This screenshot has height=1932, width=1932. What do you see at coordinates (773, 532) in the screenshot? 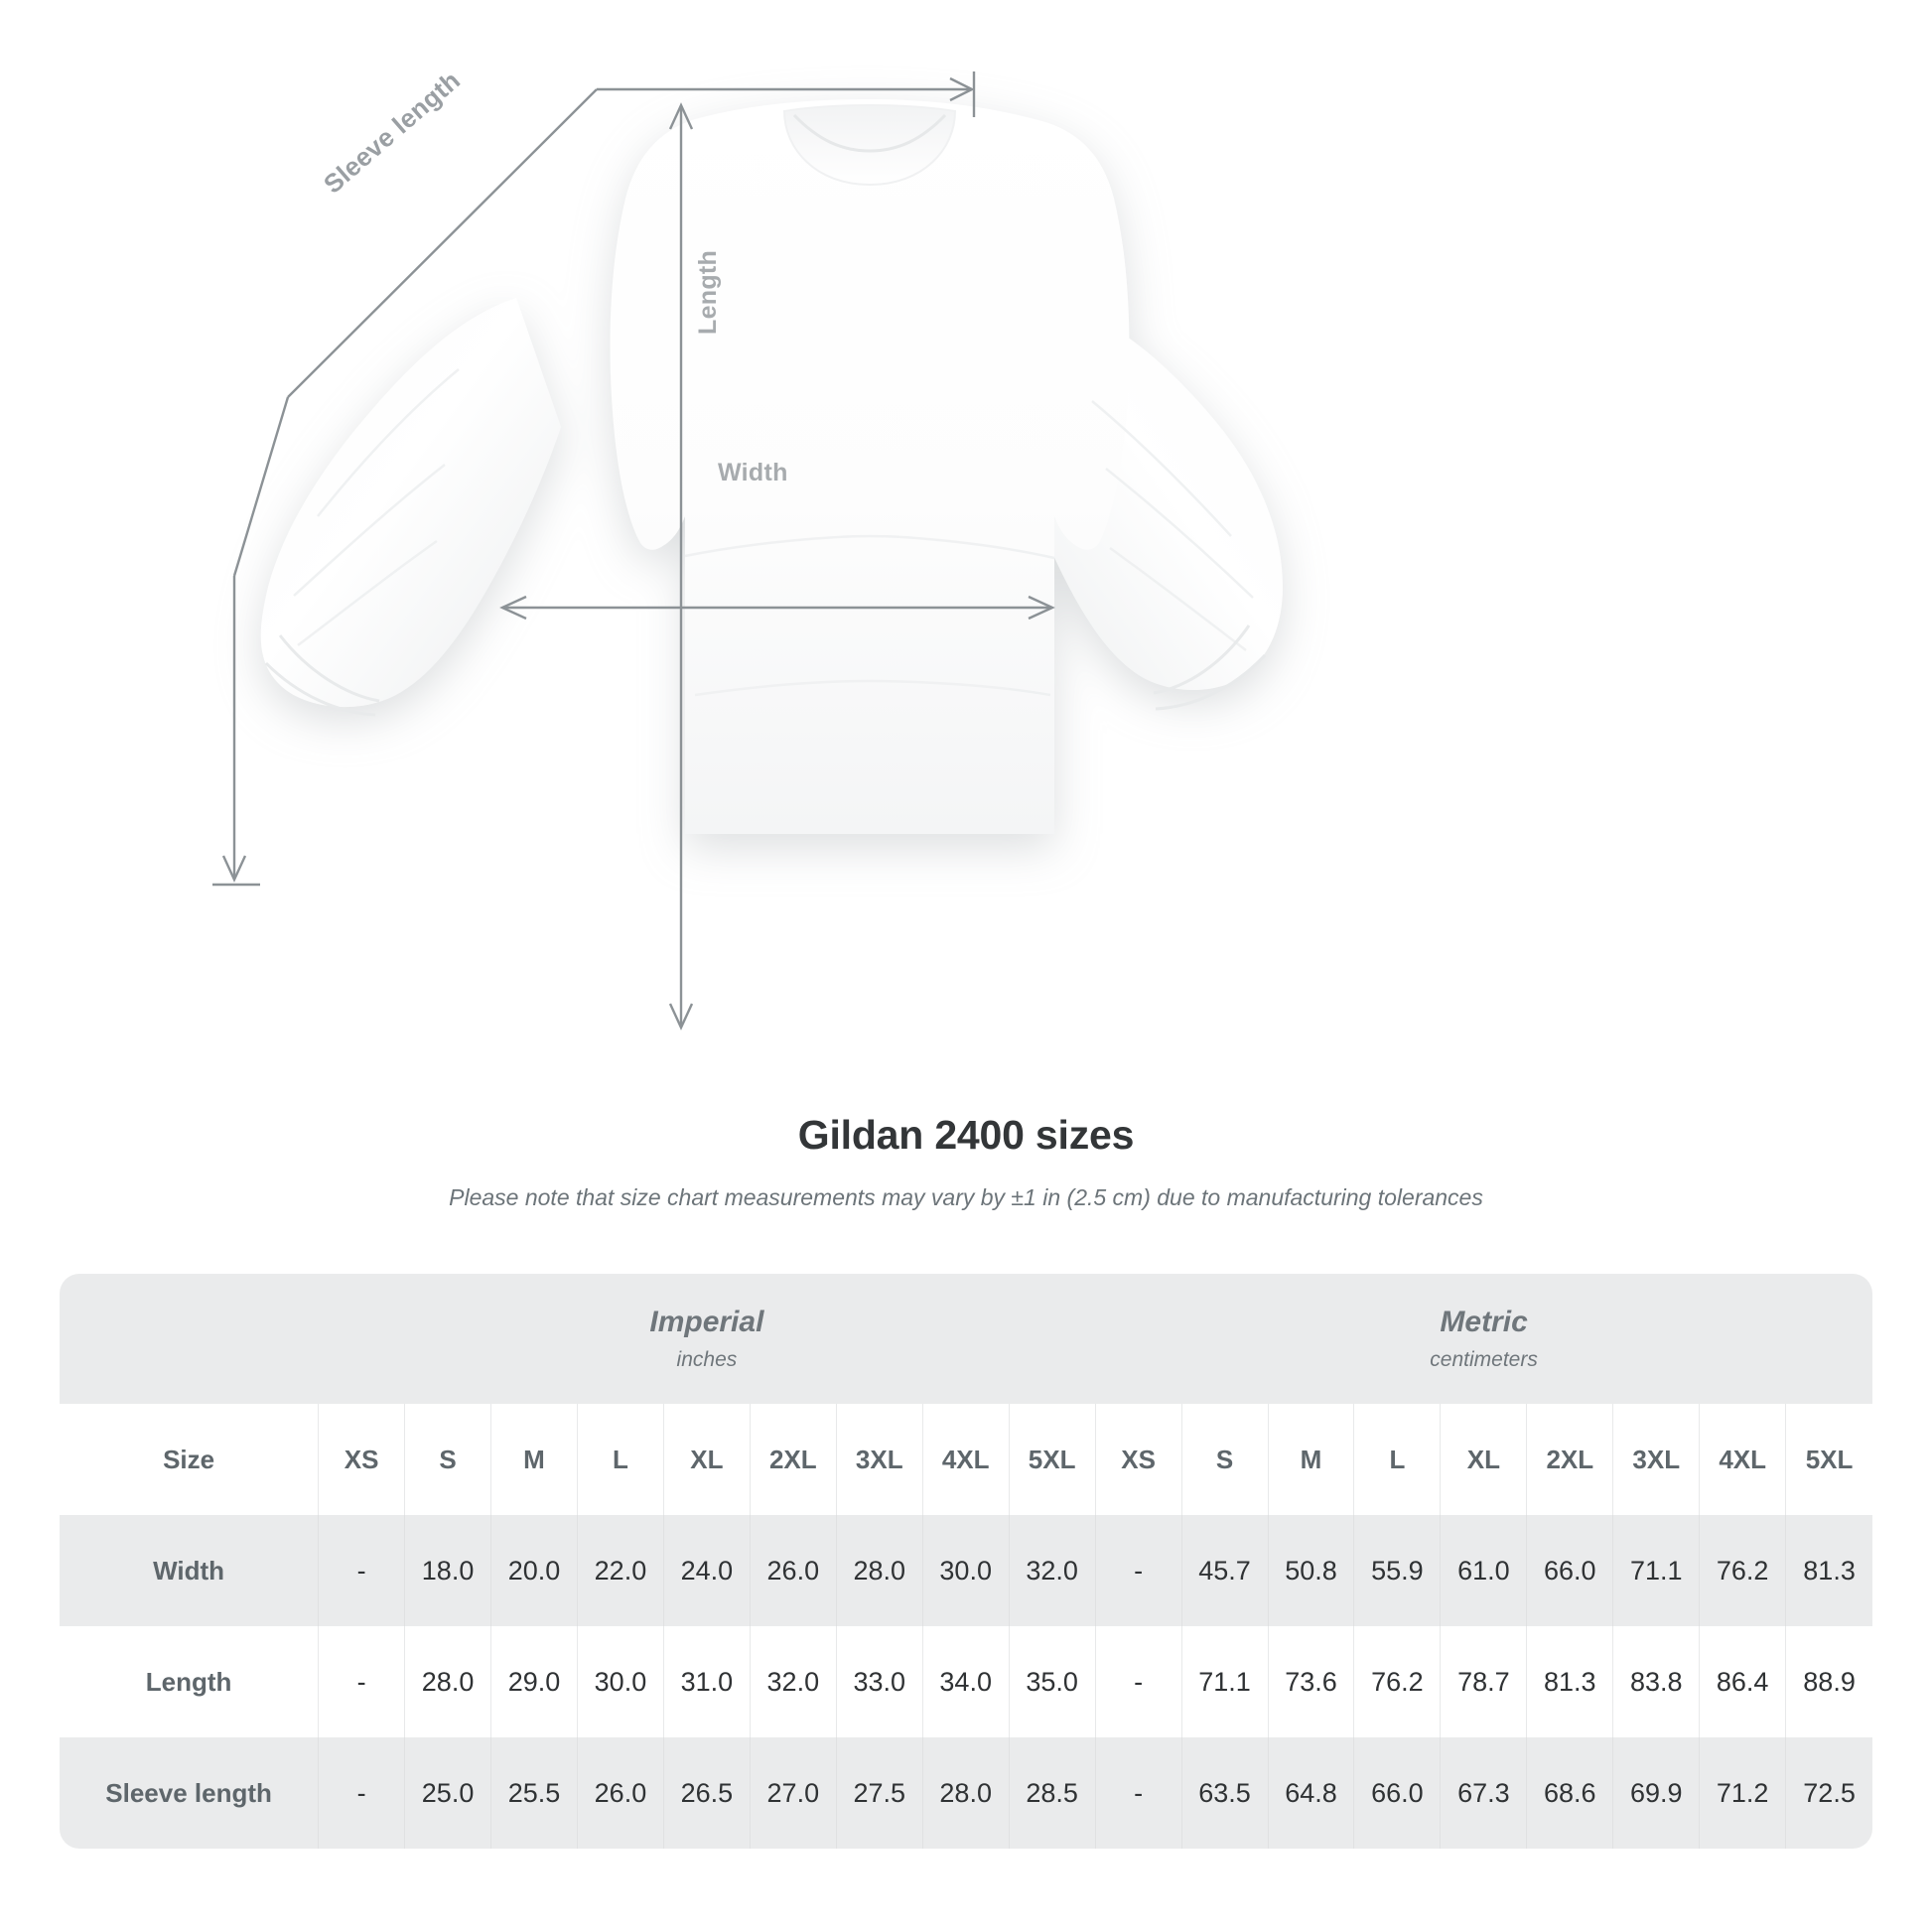
I see `fabric-folds` at bounding box center [773, 532].